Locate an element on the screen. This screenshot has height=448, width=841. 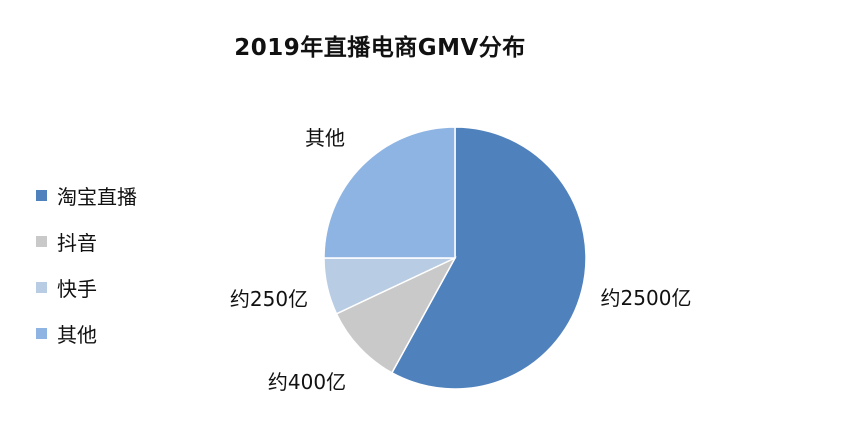
slice-label-taobao: 约2500亿 is located at coordinates (646, 298).